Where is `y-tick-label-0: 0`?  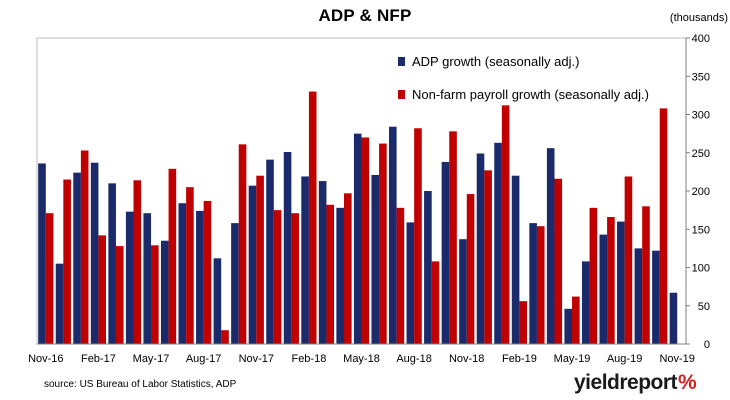 y-tick-label-0: 0 is located at coordinates (707, 345).